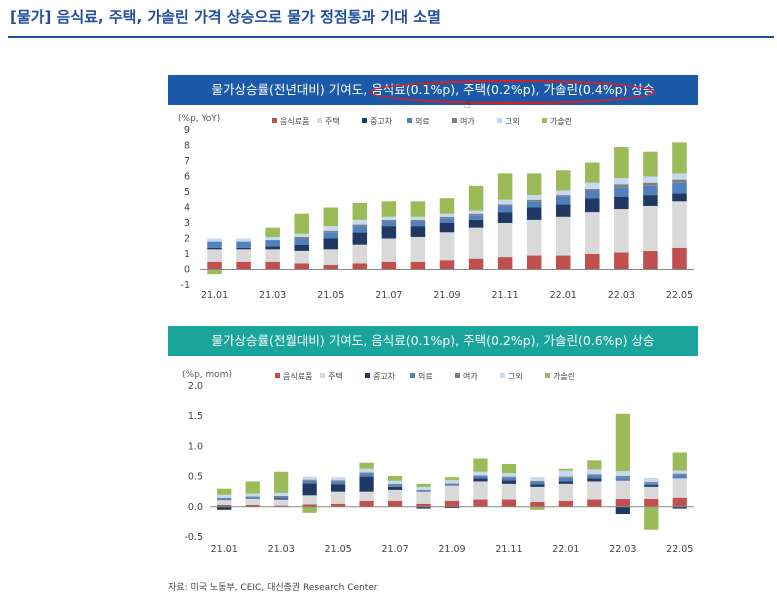 This screenshot has height=606, width=777. What do you see at coordinates (195, 477) in the screenshot?
I see `mom-y-tick-label: 0.5` at bounding box center [195, 477].